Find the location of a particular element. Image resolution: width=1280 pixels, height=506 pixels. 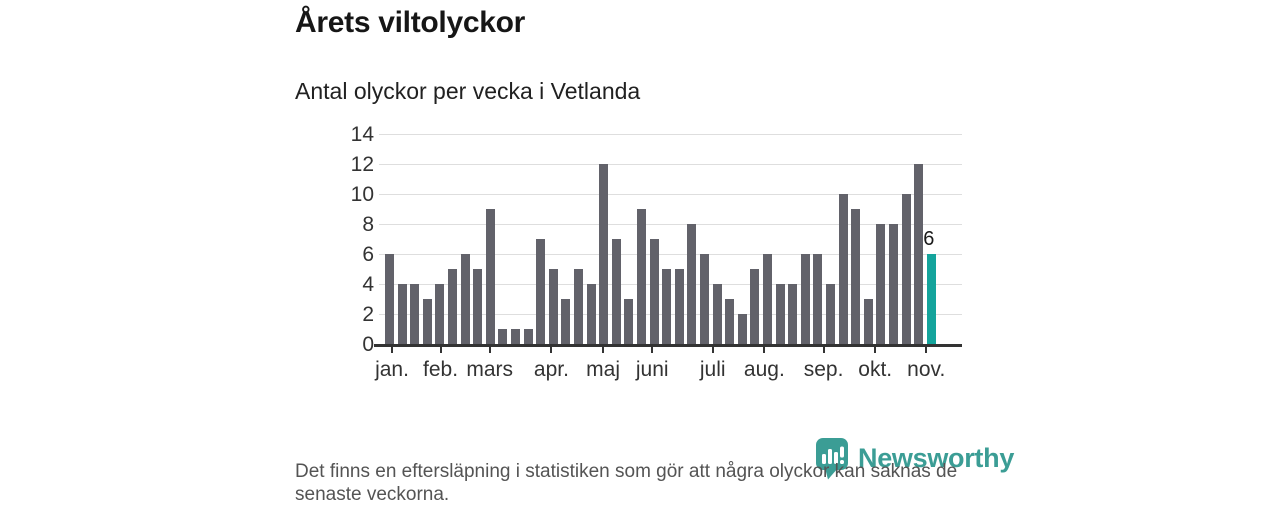

newsworthy-pin-icon is located at coordinates (832, 459).